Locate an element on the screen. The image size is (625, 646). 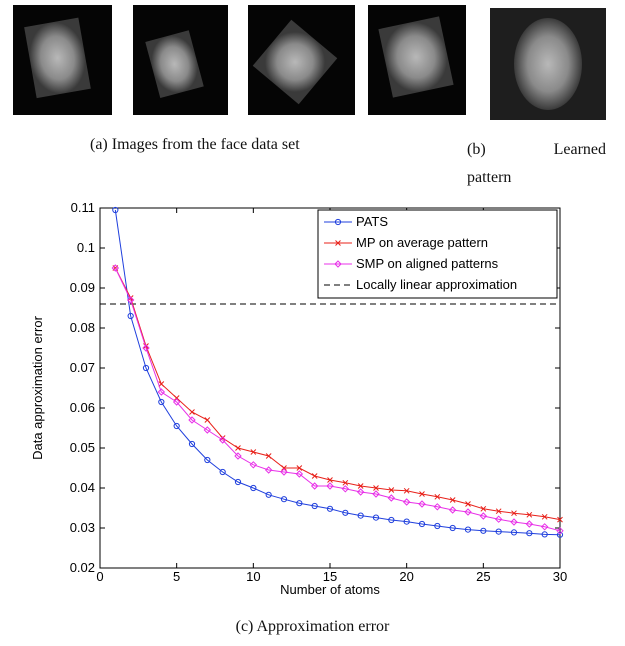
y-tick-label: 0.06 is located at coordinates (82, 407).